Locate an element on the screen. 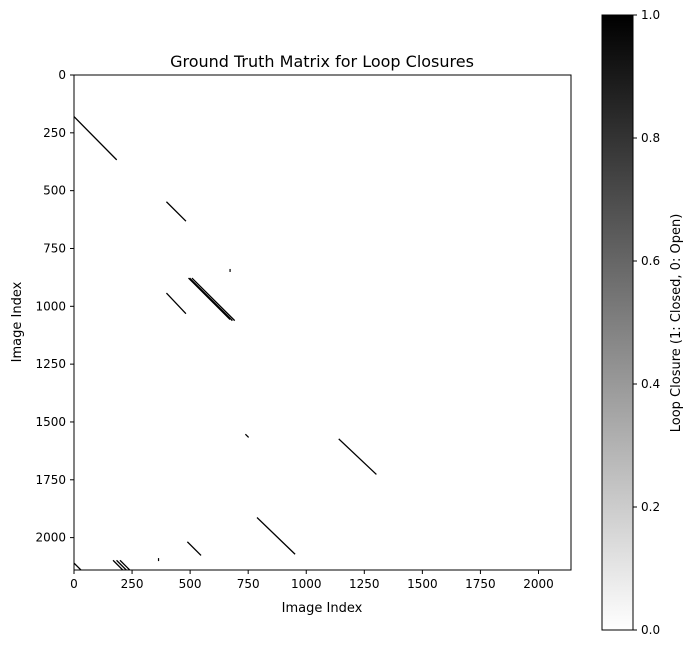 The image size is (693, 649). x-tick-label: 1000 is located at coordinates (306, 584).